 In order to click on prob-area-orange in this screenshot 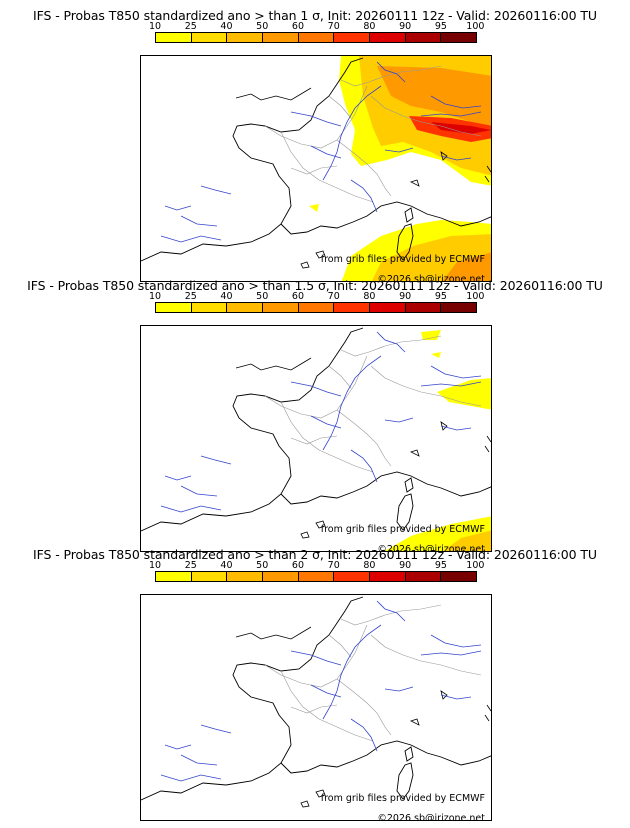, I will do `click(434, 99)`.